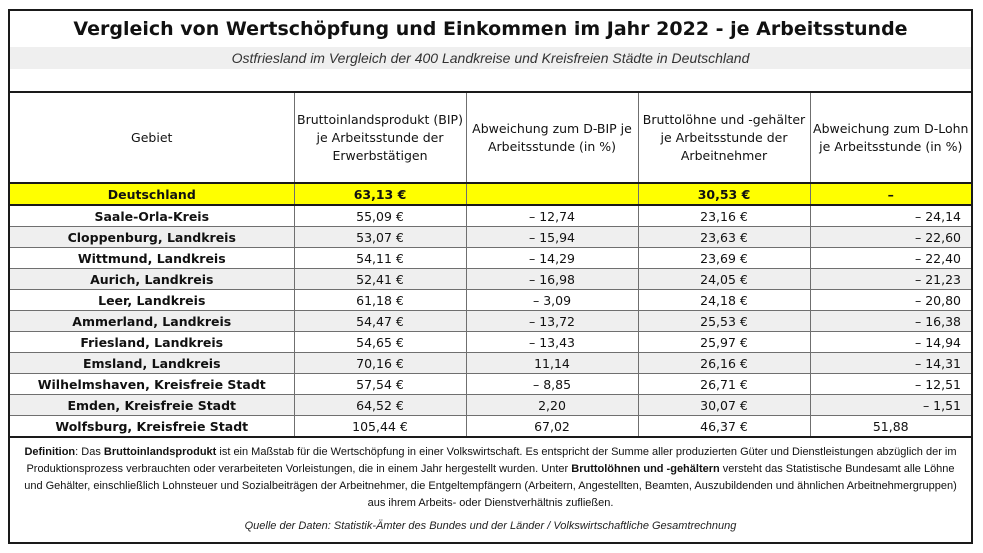  Describe the element at coordinates (50, 452) in the screenshot. I see `definition-label: Definition` at that location.